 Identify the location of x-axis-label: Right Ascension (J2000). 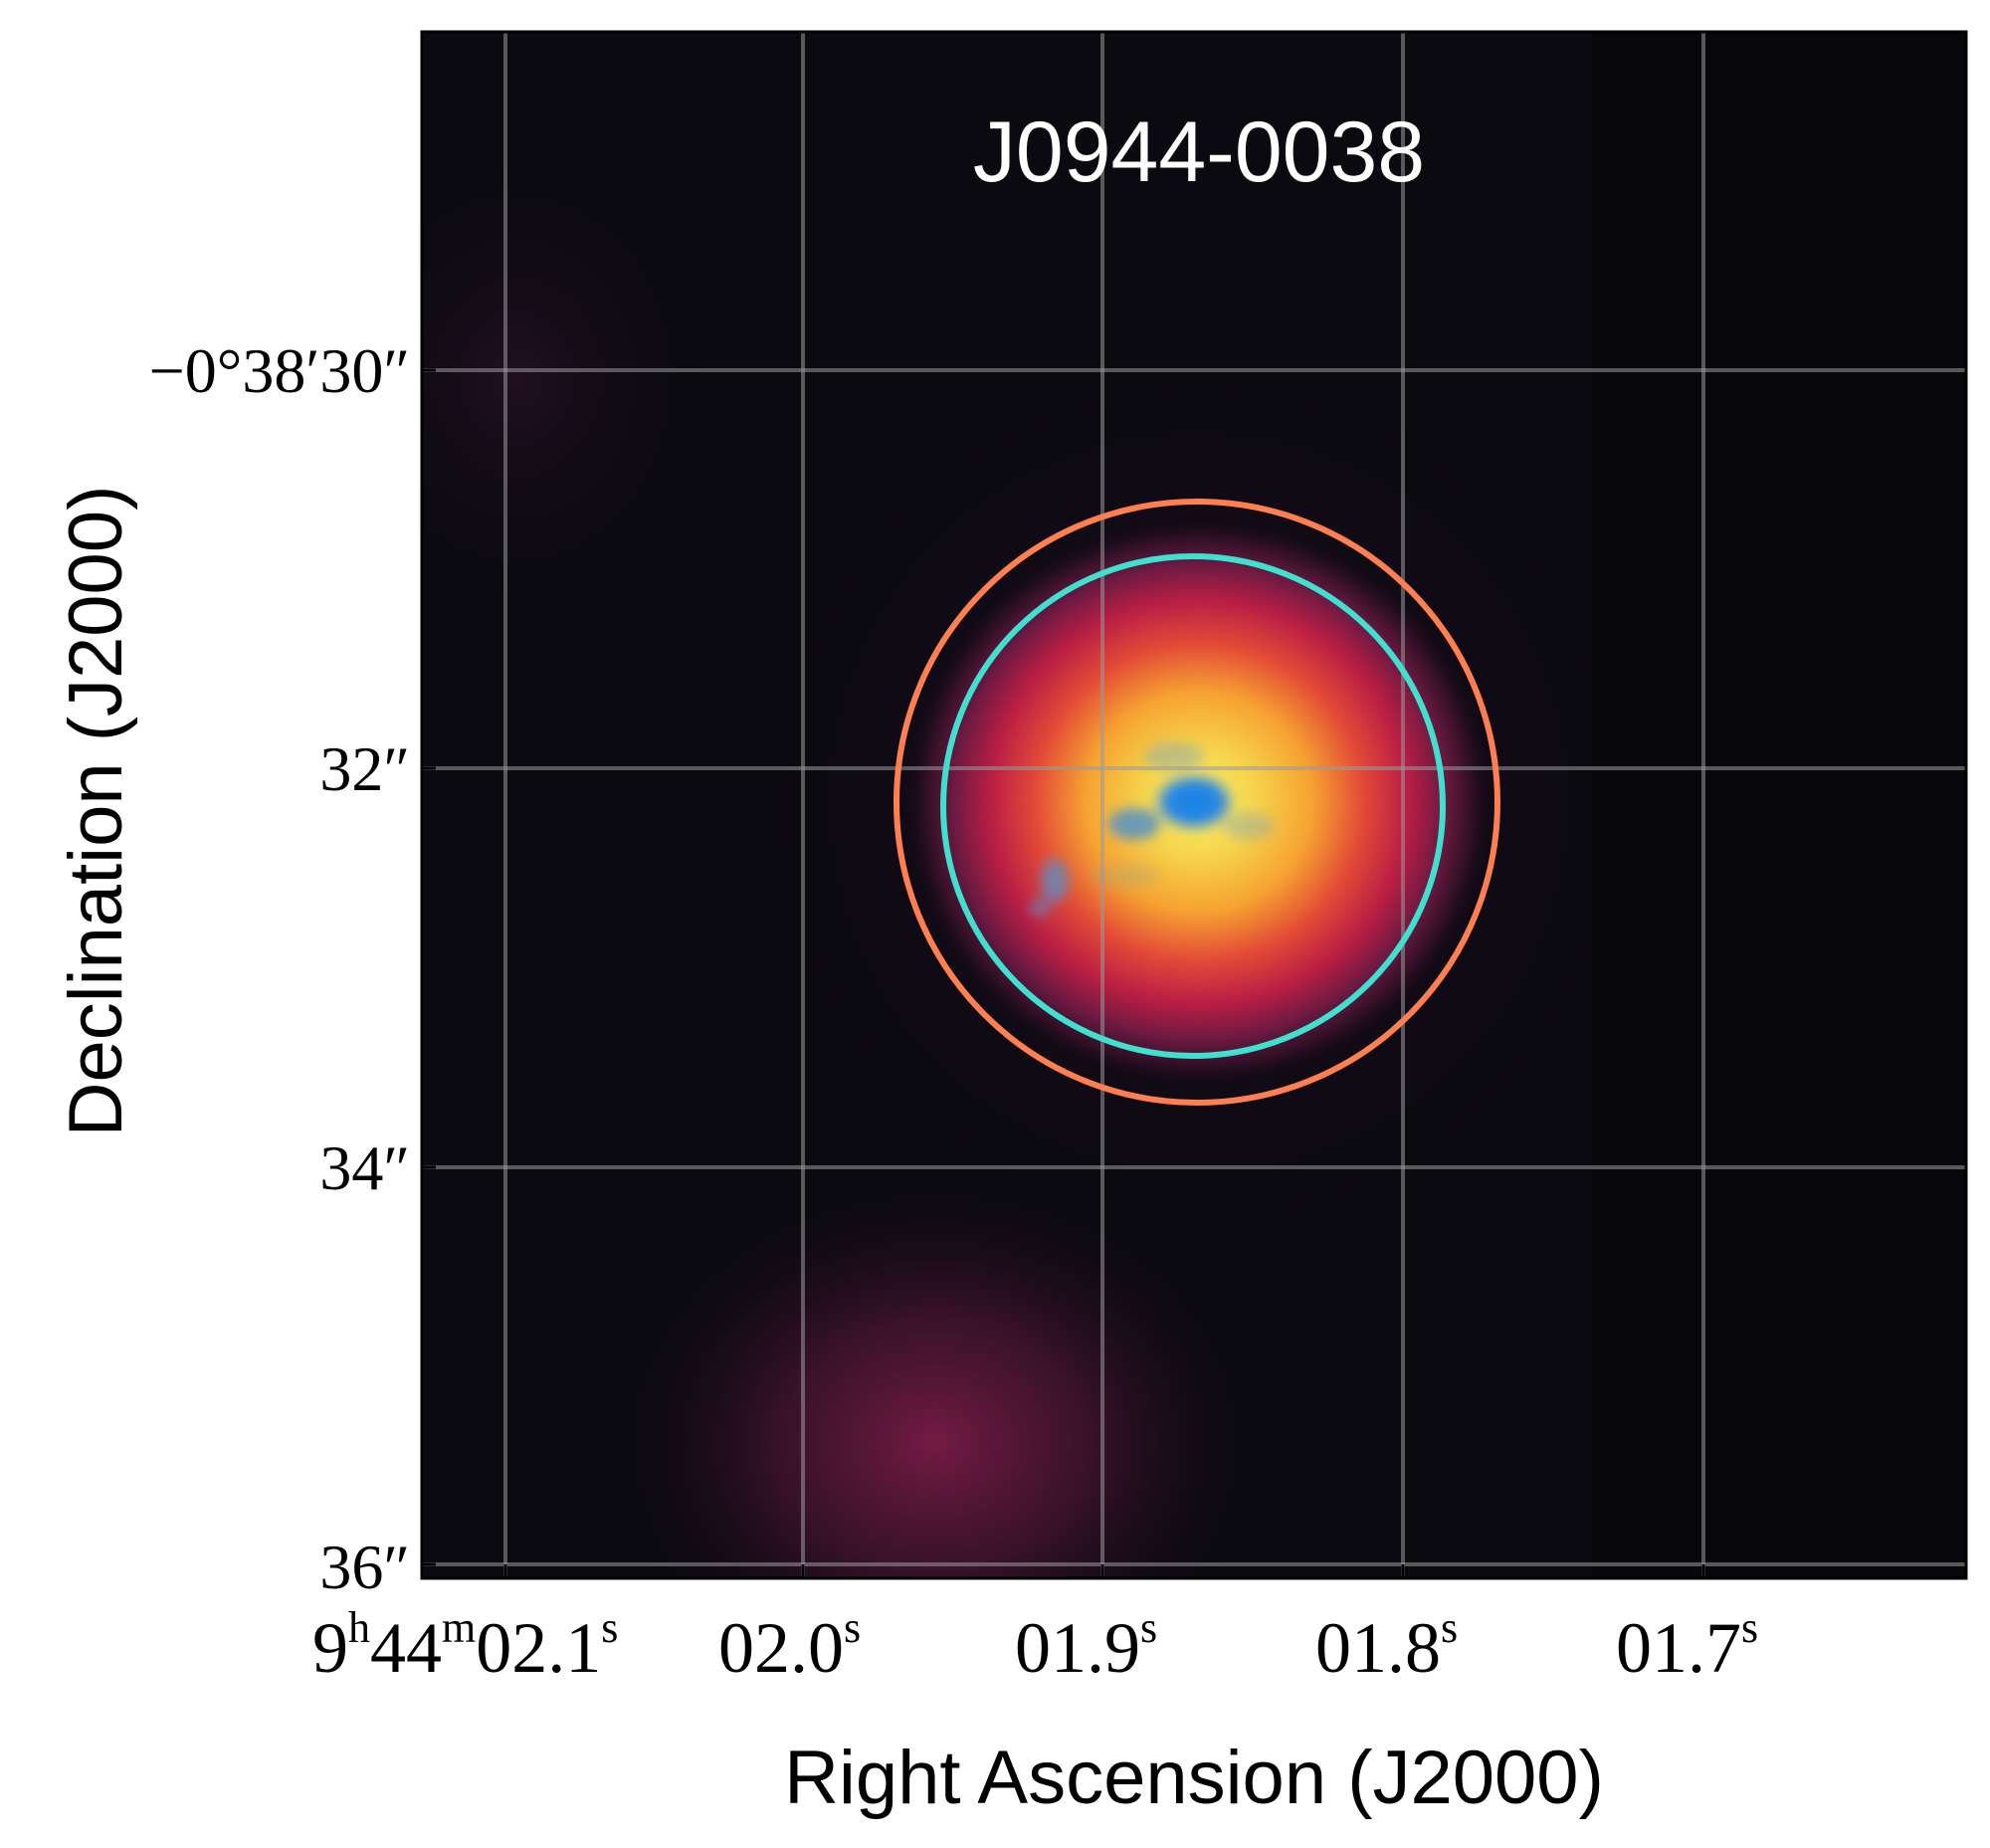
(1194, 1778).